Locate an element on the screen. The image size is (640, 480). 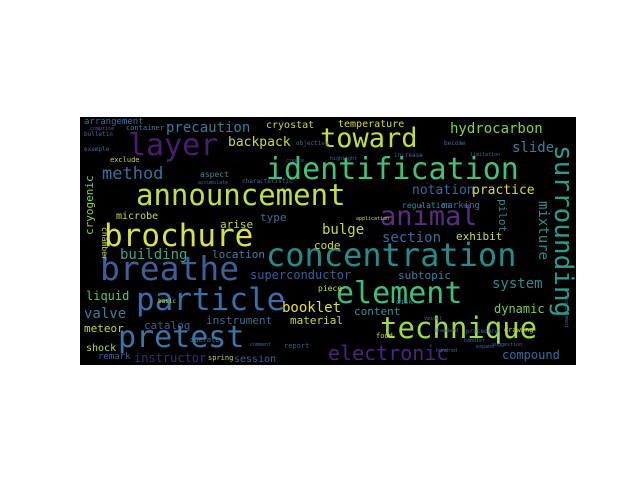
word-cryostat: cryostat is located at coordinates (290, 125).